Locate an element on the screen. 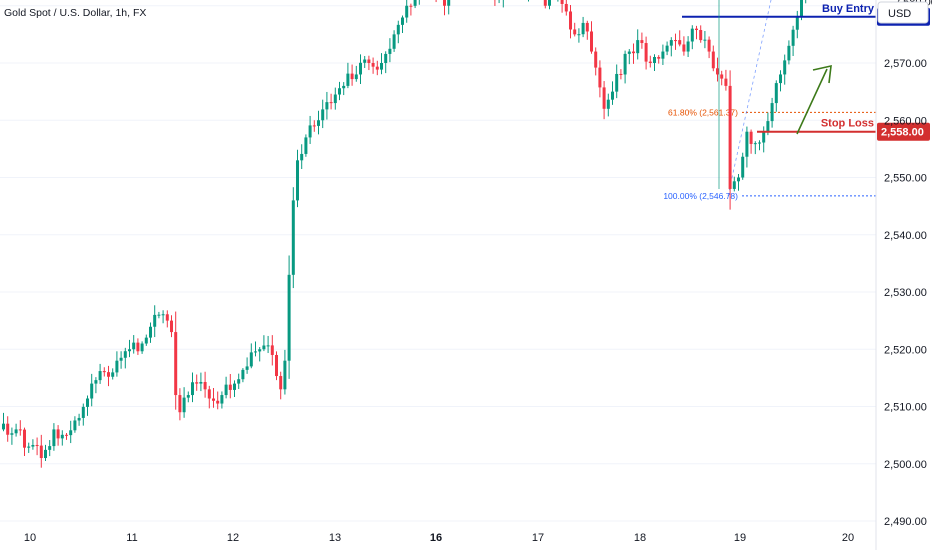 Image resolution: width=932 pixels, height=550 pixels. time-axis: 10 11 12 13 16 17 18 19 20 is located at coordinates (439, 538).